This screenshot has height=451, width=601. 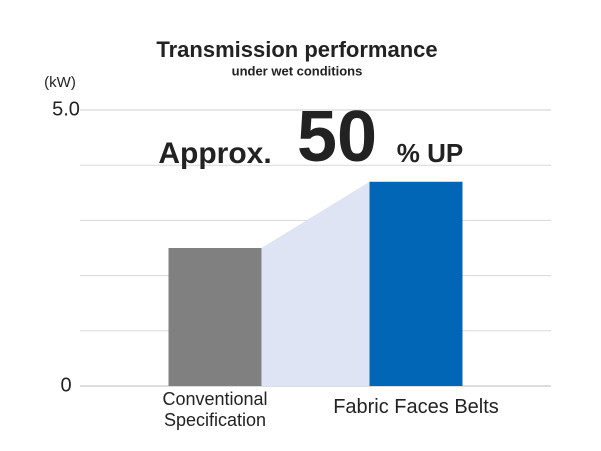 What do you see at coordinates (416, 407) in the screenshot?
I see `x-tick-label: Fabric Faces Belts` at bounding box center [416, 407].